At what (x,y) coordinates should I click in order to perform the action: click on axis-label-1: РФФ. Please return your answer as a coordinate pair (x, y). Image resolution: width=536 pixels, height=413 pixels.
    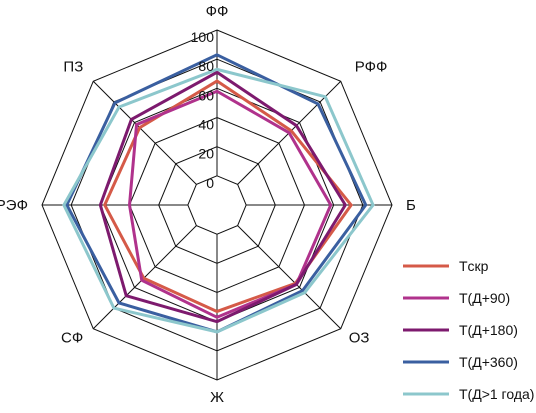
    Looking at the image, I should click on (371, 66).